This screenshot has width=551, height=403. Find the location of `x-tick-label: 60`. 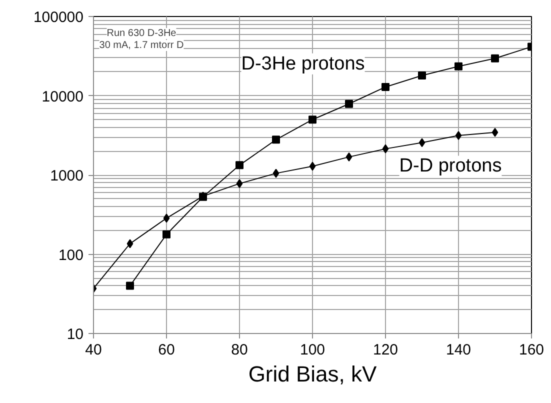

x-tick-label: 60 is located at coordinates (166, 350).